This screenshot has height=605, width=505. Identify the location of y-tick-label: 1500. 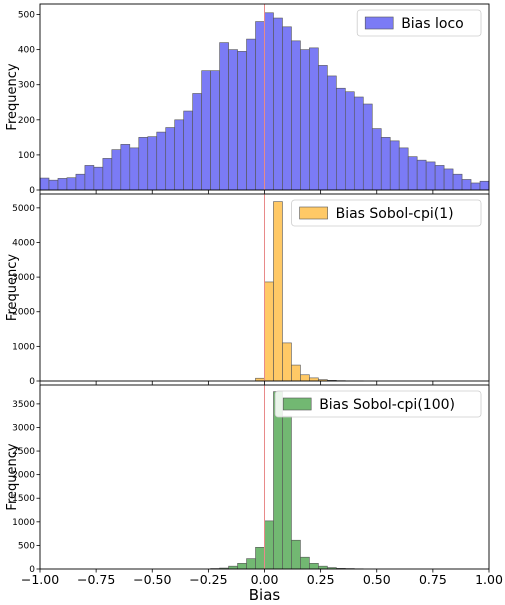
(23, 499).